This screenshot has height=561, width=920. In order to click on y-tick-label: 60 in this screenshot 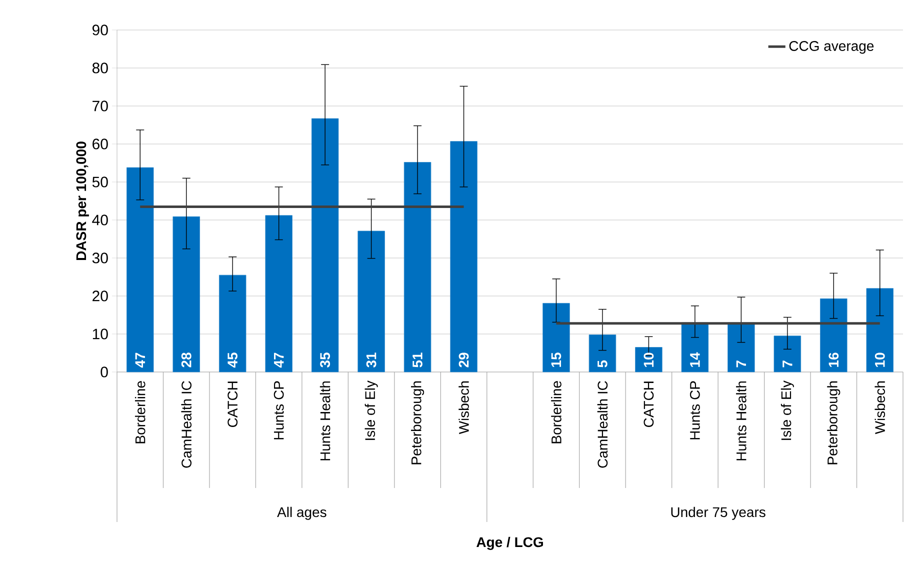, I will do `click(100, 144)`.